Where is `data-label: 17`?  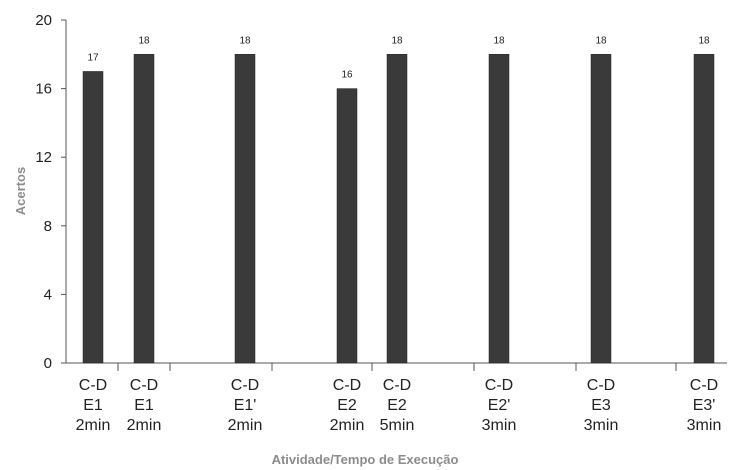
data-label: 17 is located at coordinates (93, 57).